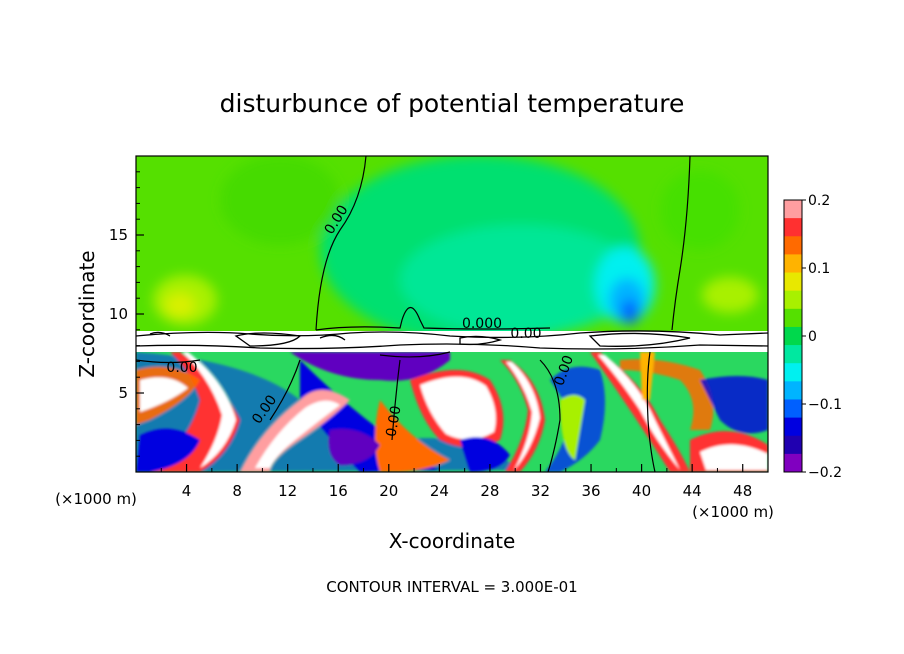 The width and height of the screenshot is (904, 654). I want to click on x-tick-label: 40, so click(641, 491).